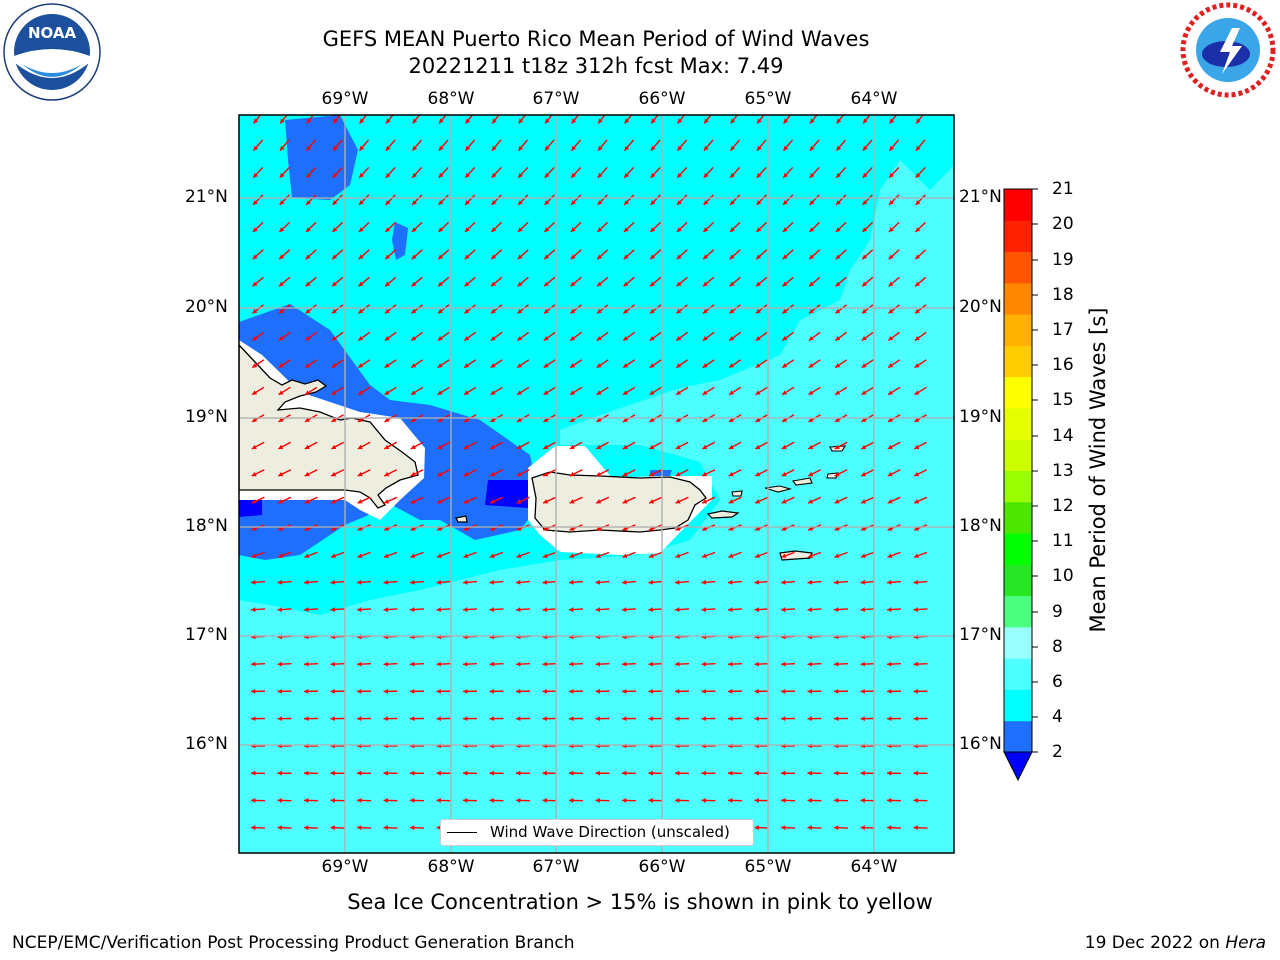 This screenshot has width=1280, height=960. Describe the element at coordinates (206, 744) in the screenshot. I see `lat-label-left: 16°N` at that location.